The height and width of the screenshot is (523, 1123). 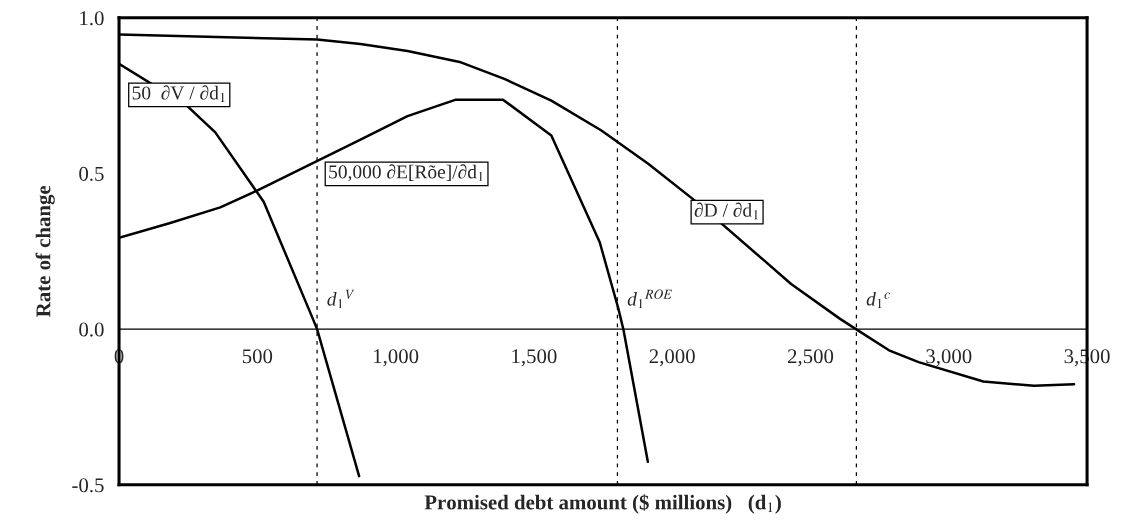 I want to click on series-label: ∂D / ∂d$_{1}$, so click(x=726, y=211).